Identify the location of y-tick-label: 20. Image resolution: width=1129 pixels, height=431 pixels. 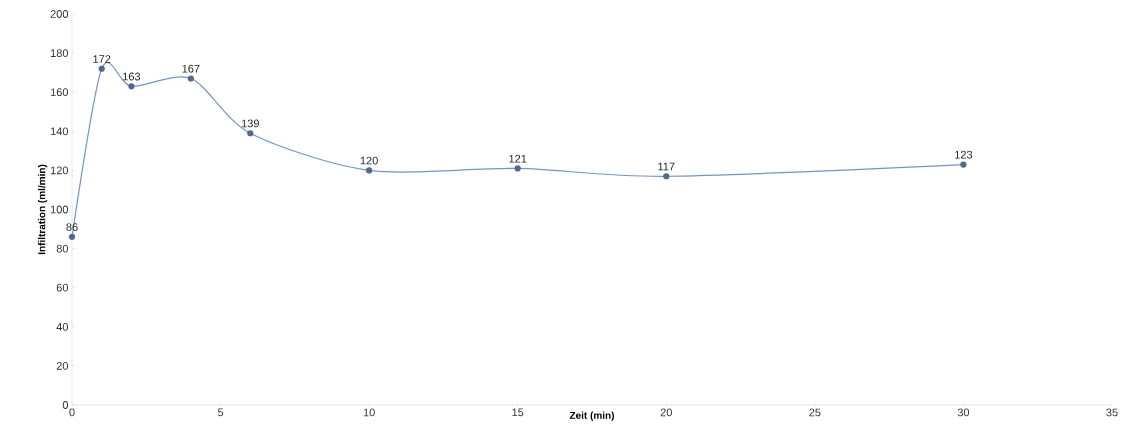
(62, 366).